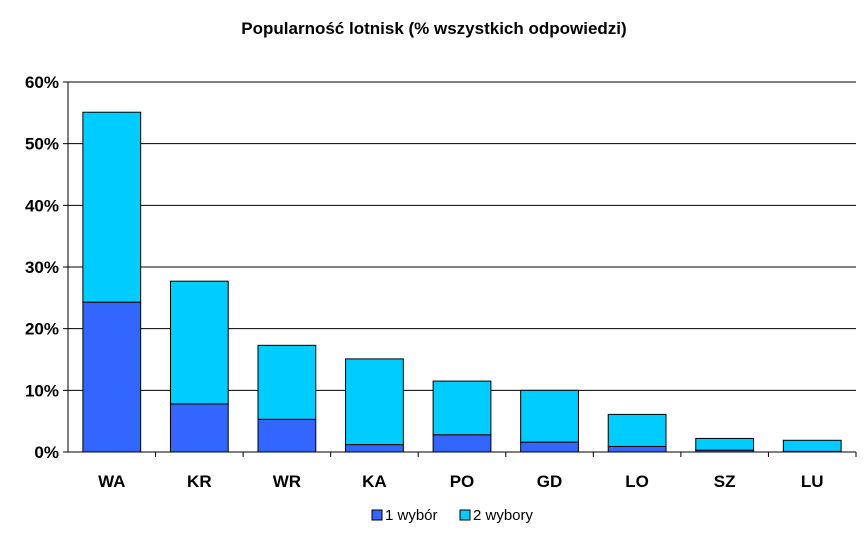 The height and width of the screenshot is (538, 868). Describe the element at coordinates (42, 329) in the screenshot. I see `y-tick-label: 20%` at that location.